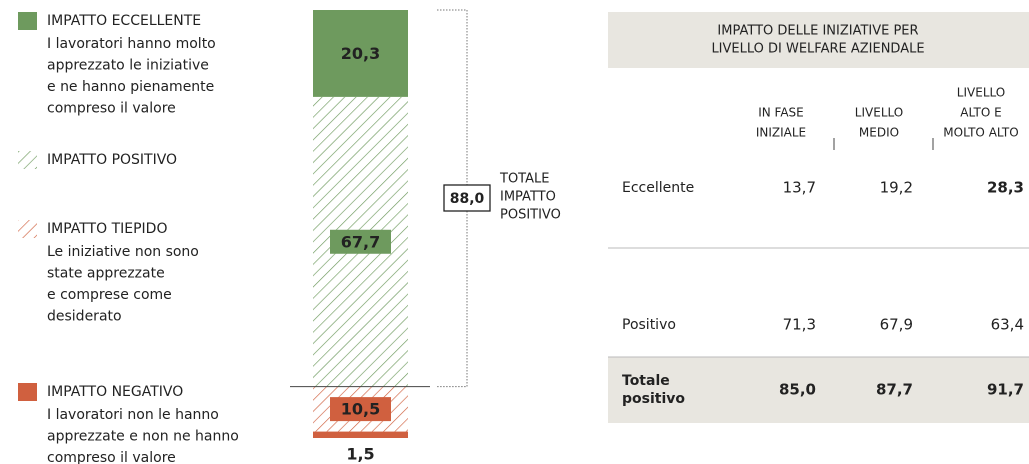 This screenshot has height=464, width=1029. I want to click on value-label: 10,5, so click(360, 409).